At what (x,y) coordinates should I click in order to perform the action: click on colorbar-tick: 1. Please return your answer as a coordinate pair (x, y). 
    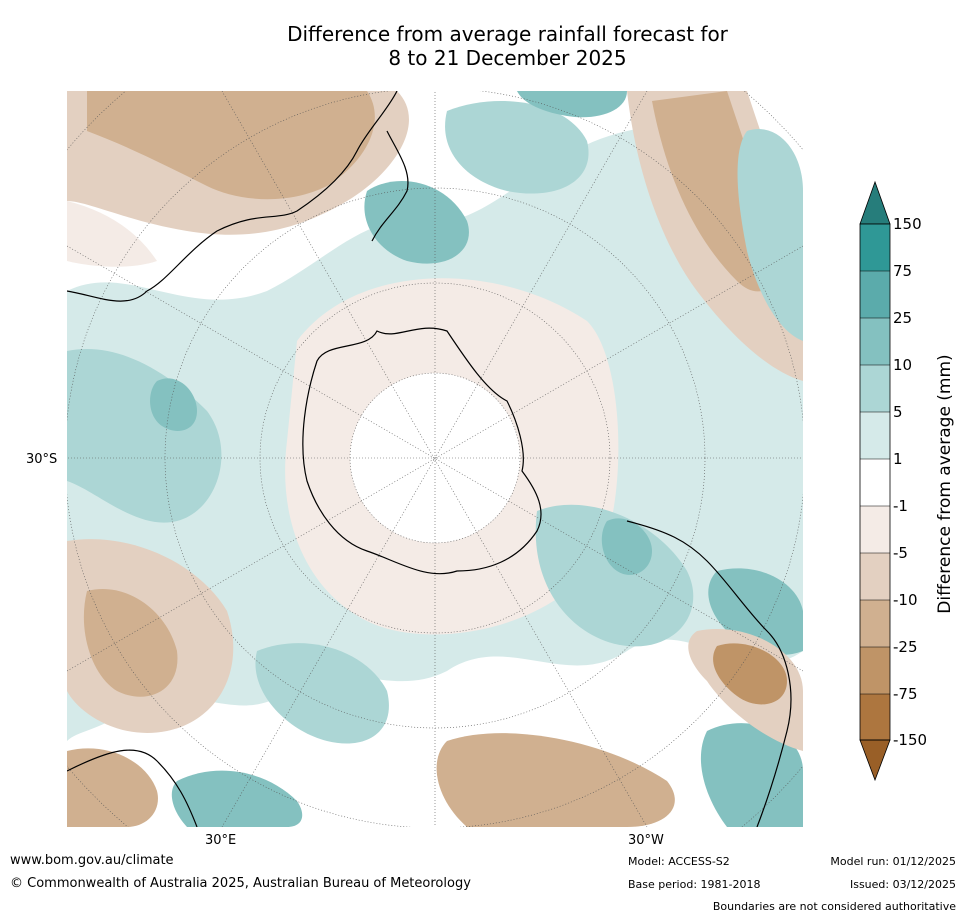
    Looking at the image, I should click on (898, 459).